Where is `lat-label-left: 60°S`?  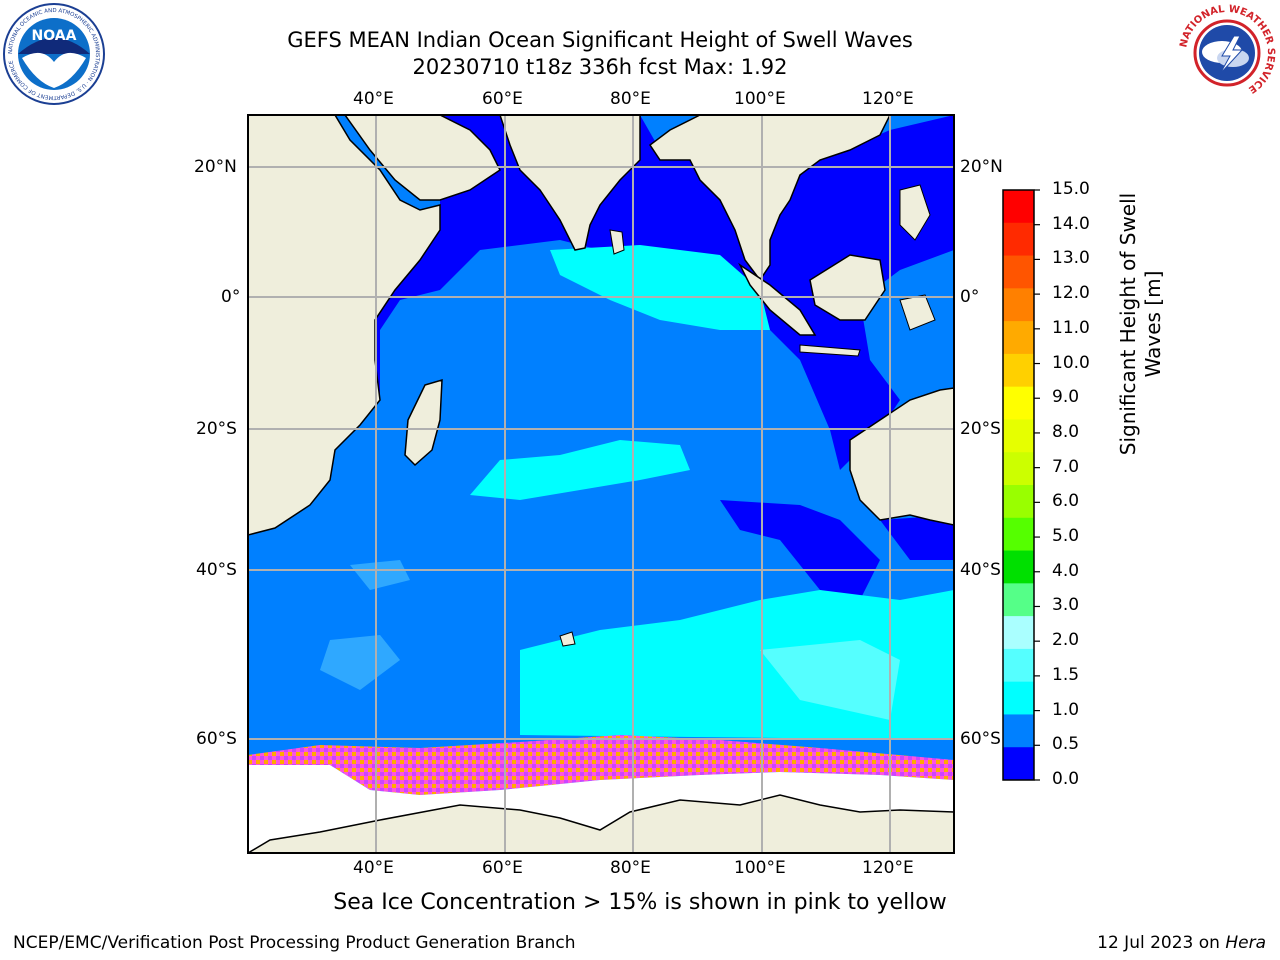
lat-label-left: 60°S is located at coordinates (216, 739).